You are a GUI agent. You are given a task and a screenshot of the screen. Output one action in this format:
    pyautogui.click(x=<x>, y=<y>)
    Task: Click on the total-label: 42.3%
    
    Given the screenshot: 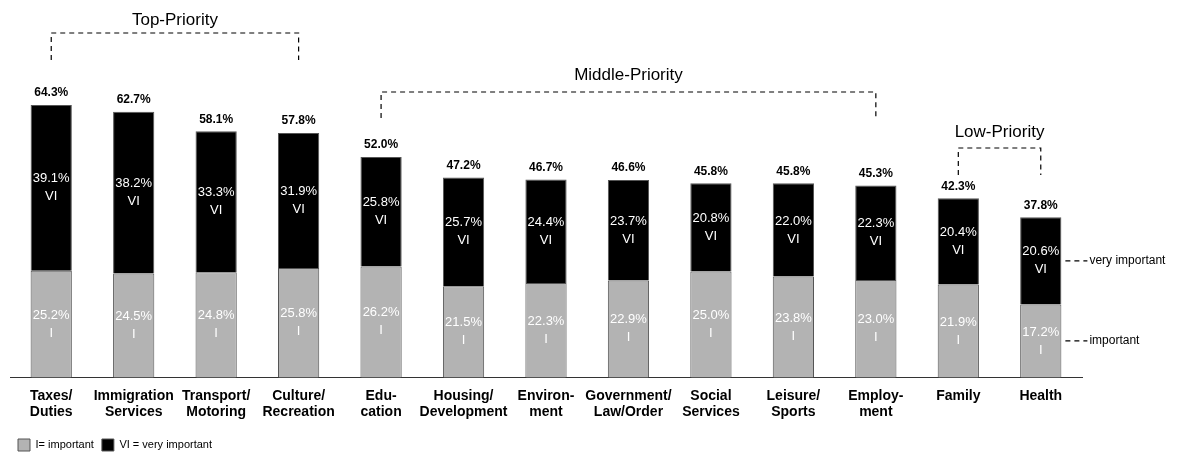 What is the action you would take?
    pyautogui.click(x=958, y=185)
    